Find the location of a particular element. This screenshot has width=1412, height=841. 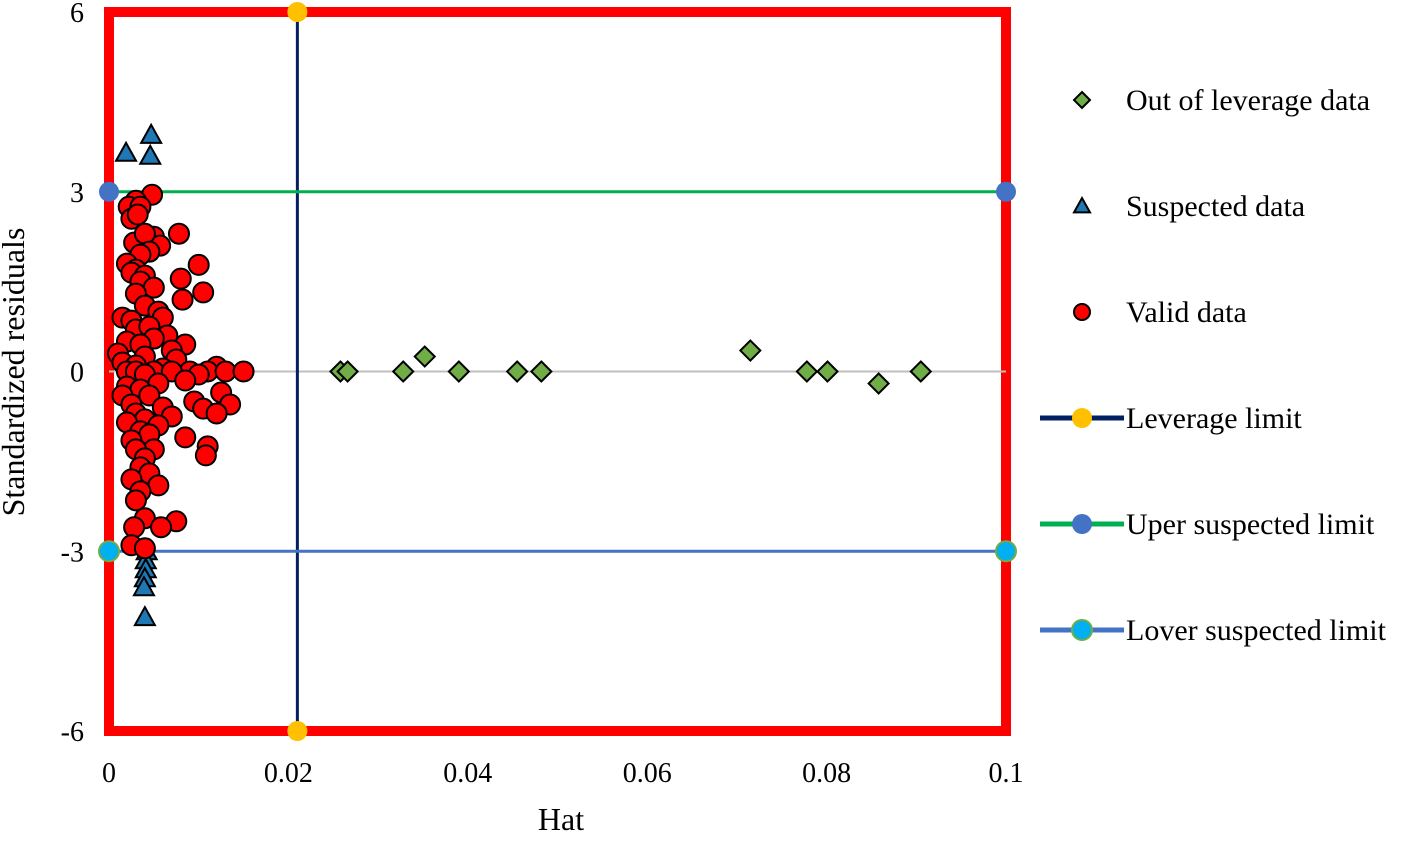

x-tick-label: 0.02 is located at coordinates (288, 773).